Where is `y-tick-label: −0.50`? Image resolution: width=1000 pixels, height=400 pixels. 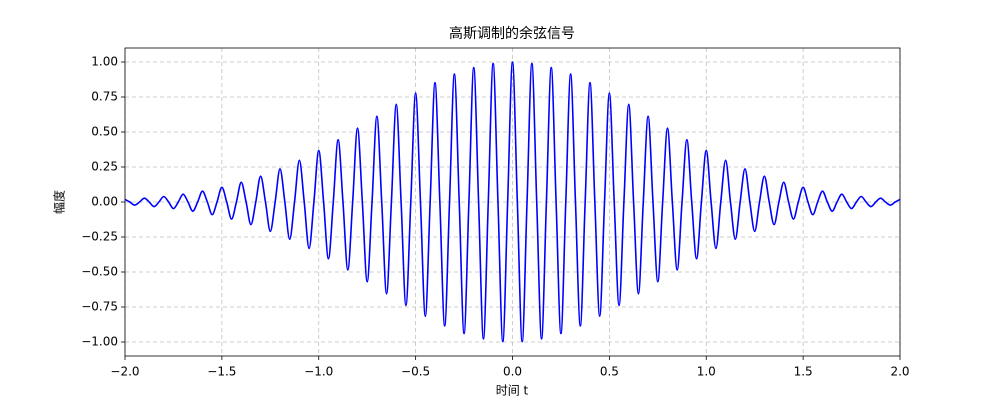
y-tick-label: −0.50 is located at coordinates (99, 272).